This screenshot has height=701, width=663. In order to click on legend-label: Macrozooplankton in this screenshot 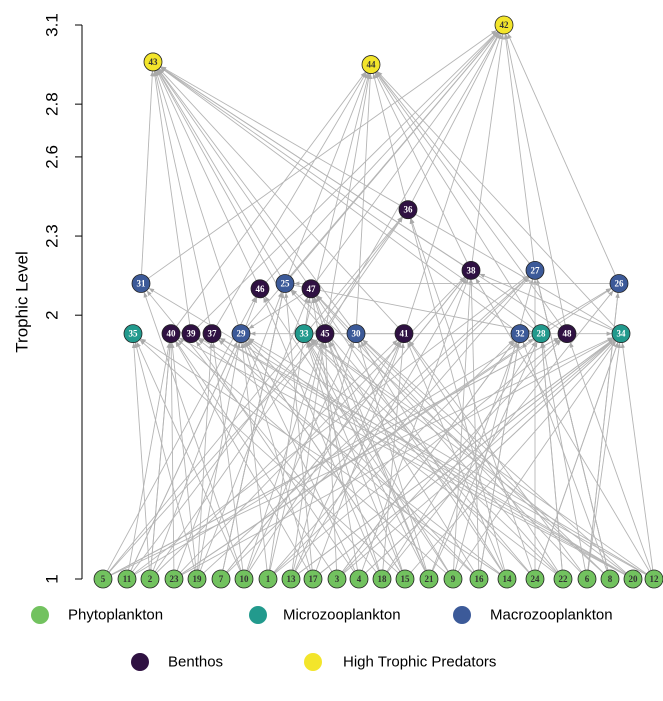, I will do `click(551, 615)`.